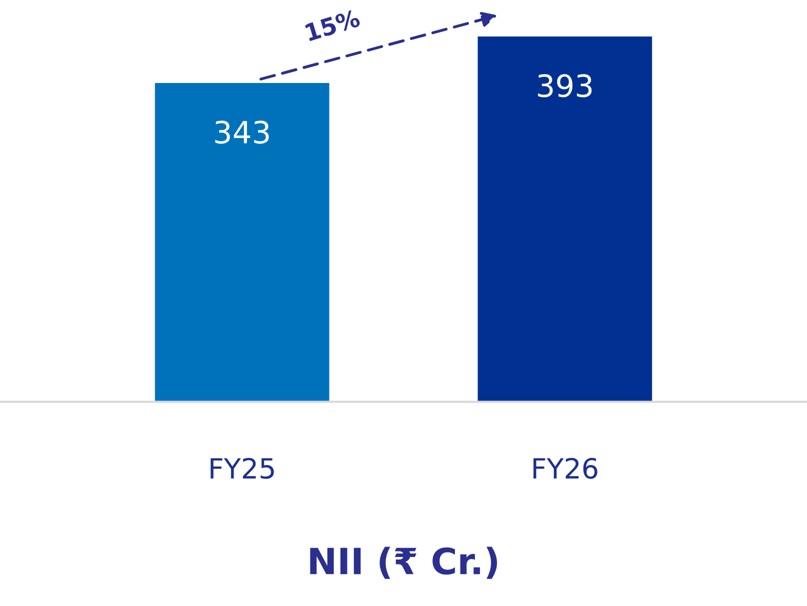 This screenshot has height=606, width=807. What do you see at coordinates (332, 25) in the screenshot?
I see `annotation: 15%` at bounding box center [332, 25].